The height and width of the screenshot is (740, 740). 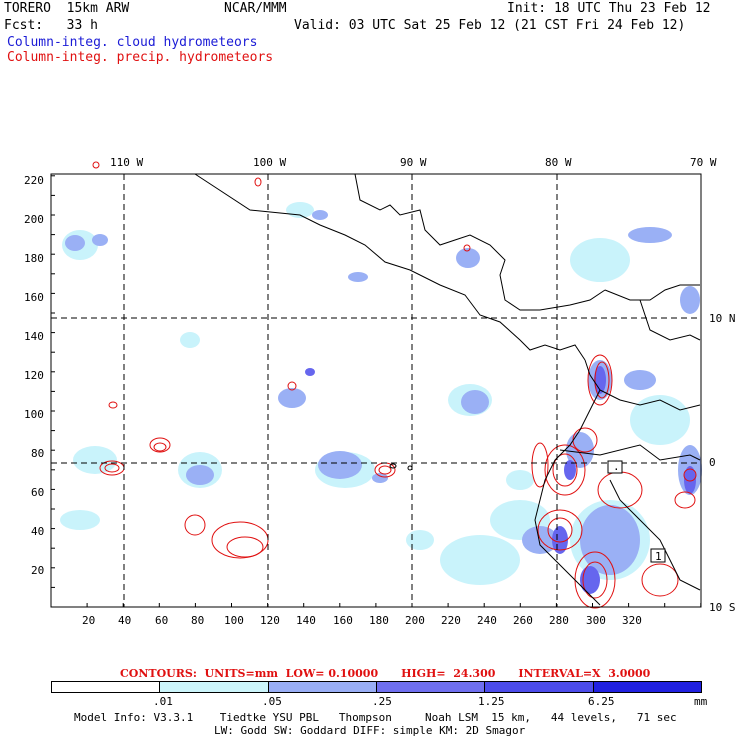 What do you see at coordinates (701, 701) in the screenshot?
I see `colorbar-unit: mm` at bounding box center [701, 701].